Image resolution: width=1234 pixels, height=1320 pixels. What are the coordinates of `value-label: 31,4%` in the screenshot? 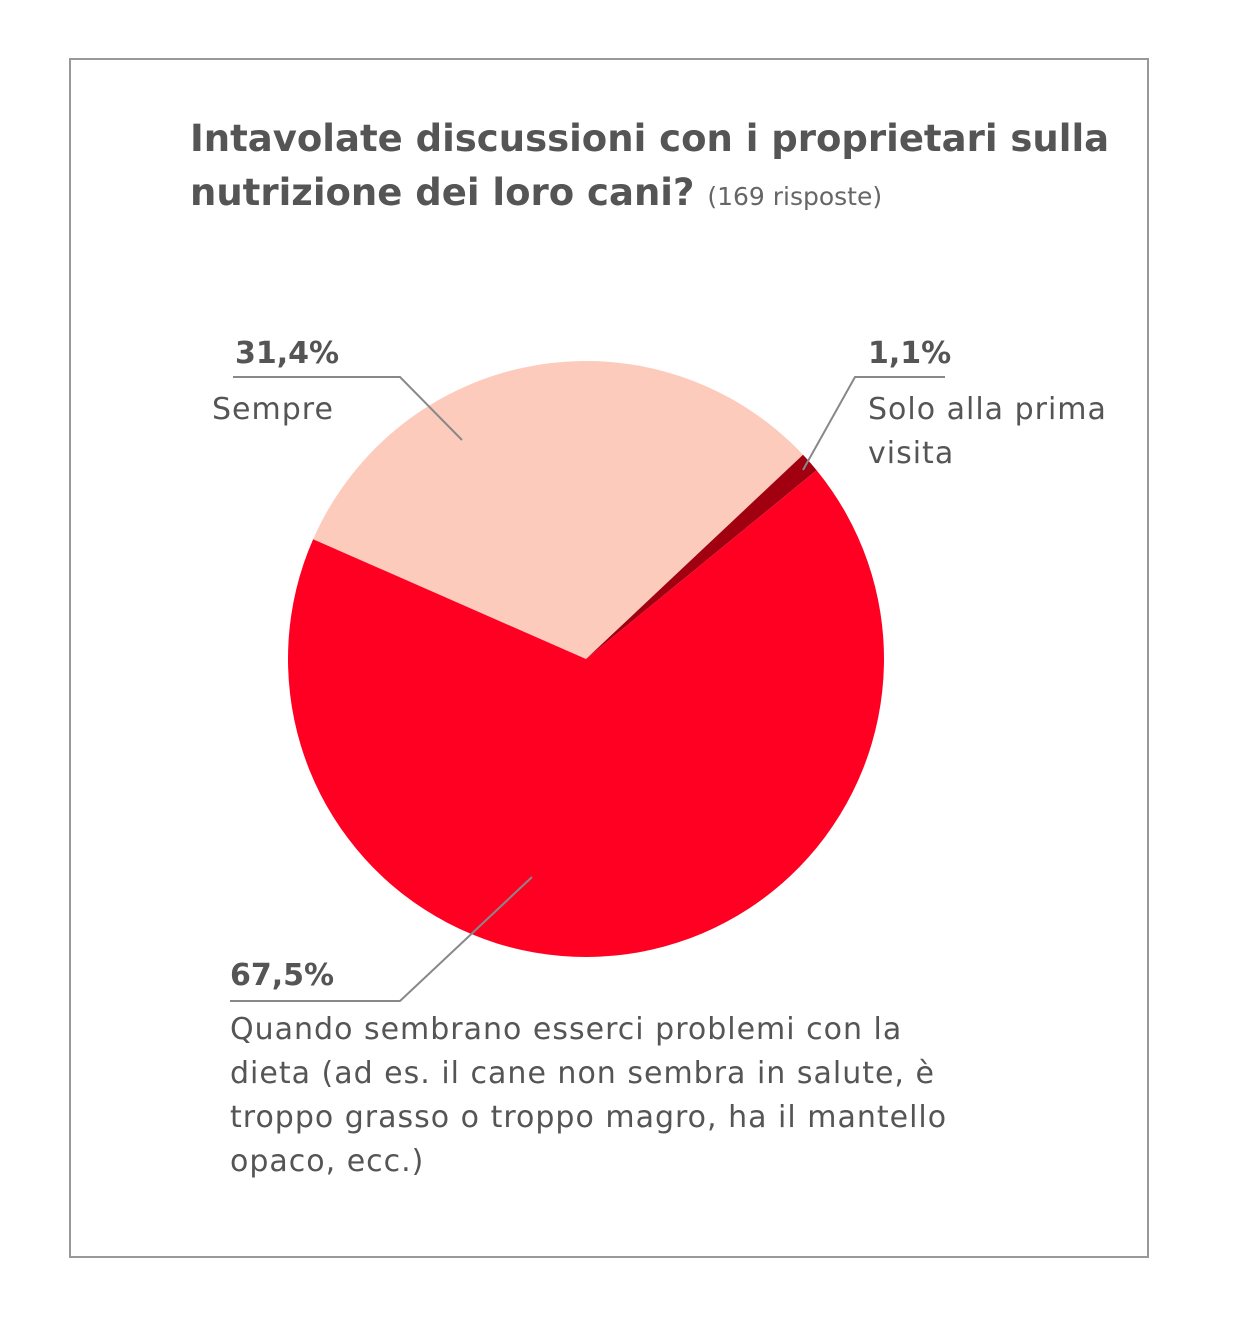 It's located at (287, 353).